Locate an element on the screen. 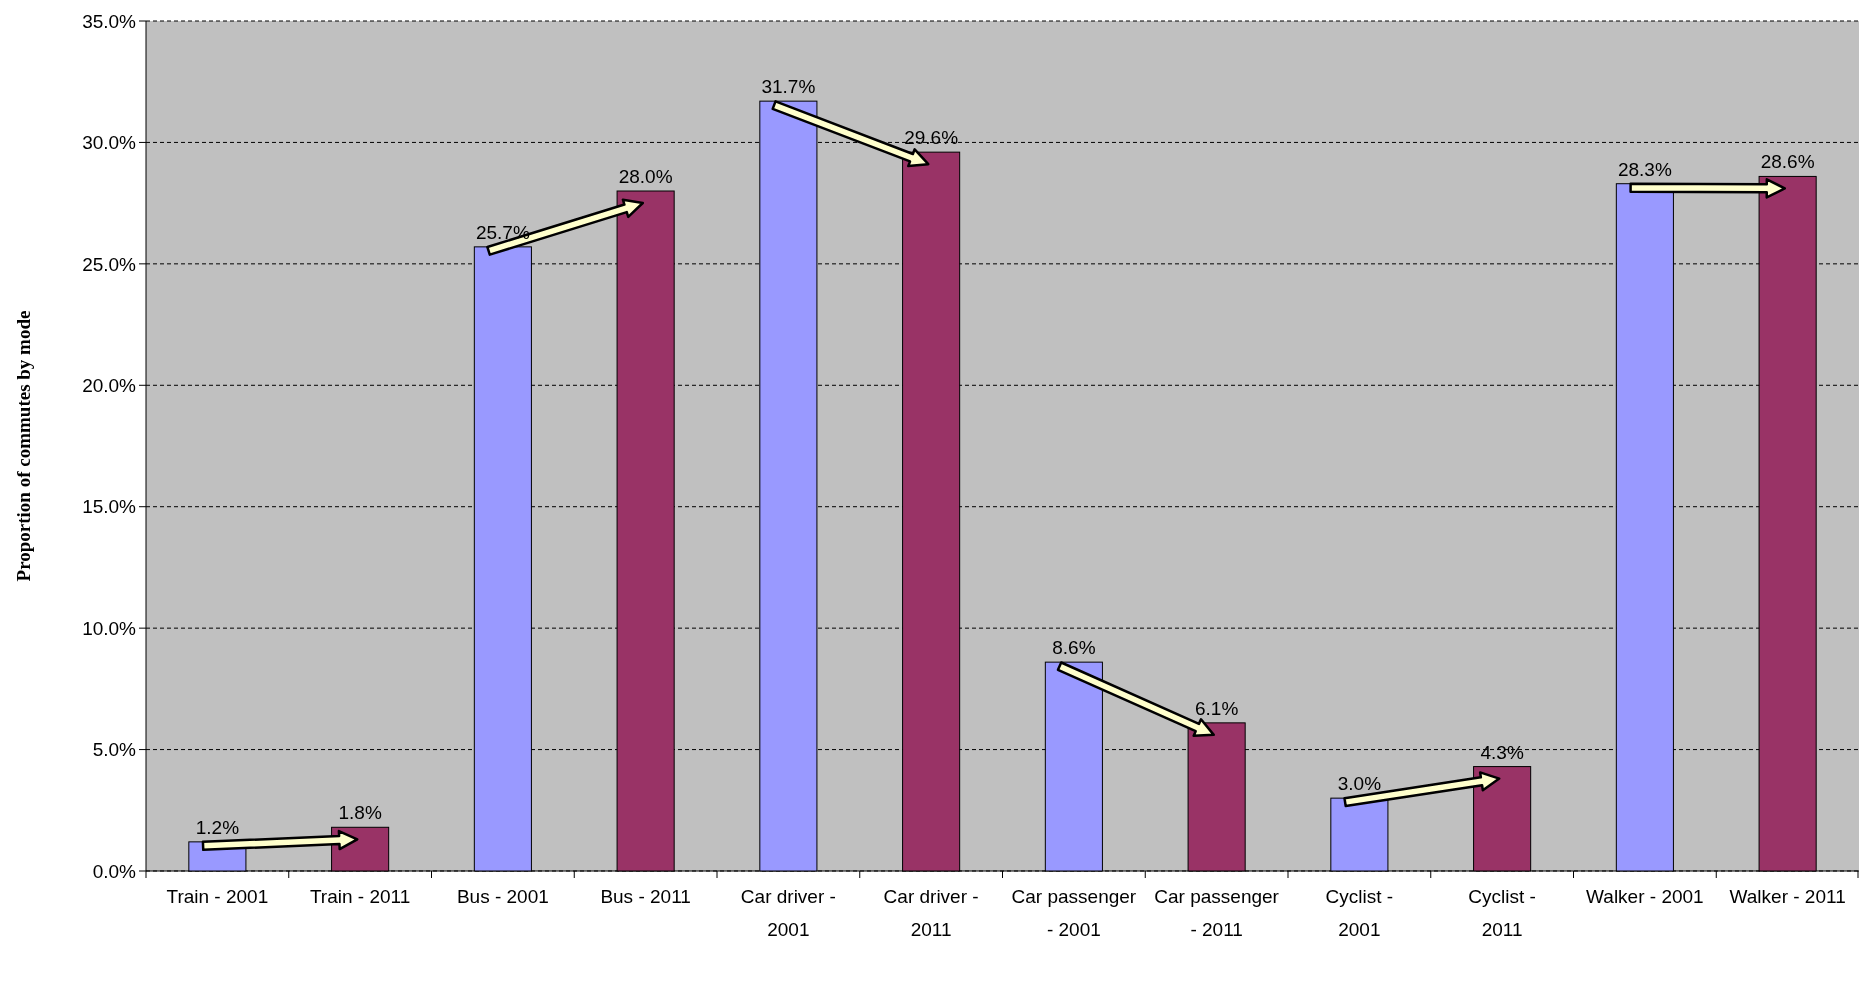 The width and height of the screenshot is (1859, 989). x-tick-label: Car driver - 2001 is located at coordinates (788, 913).